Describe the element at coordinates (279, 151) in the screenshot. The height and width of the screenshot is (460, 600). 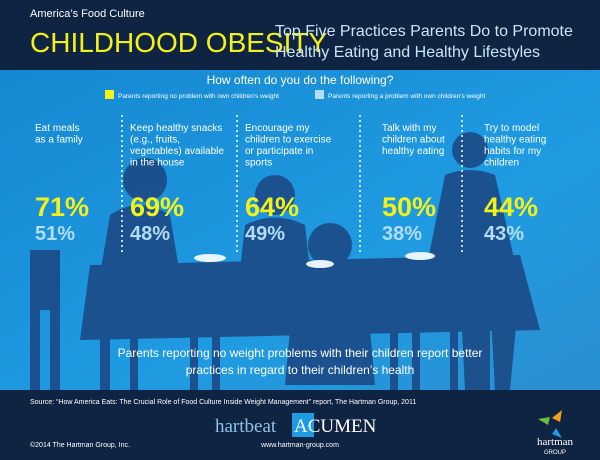
I see `practice-label: or participate in` at that location.